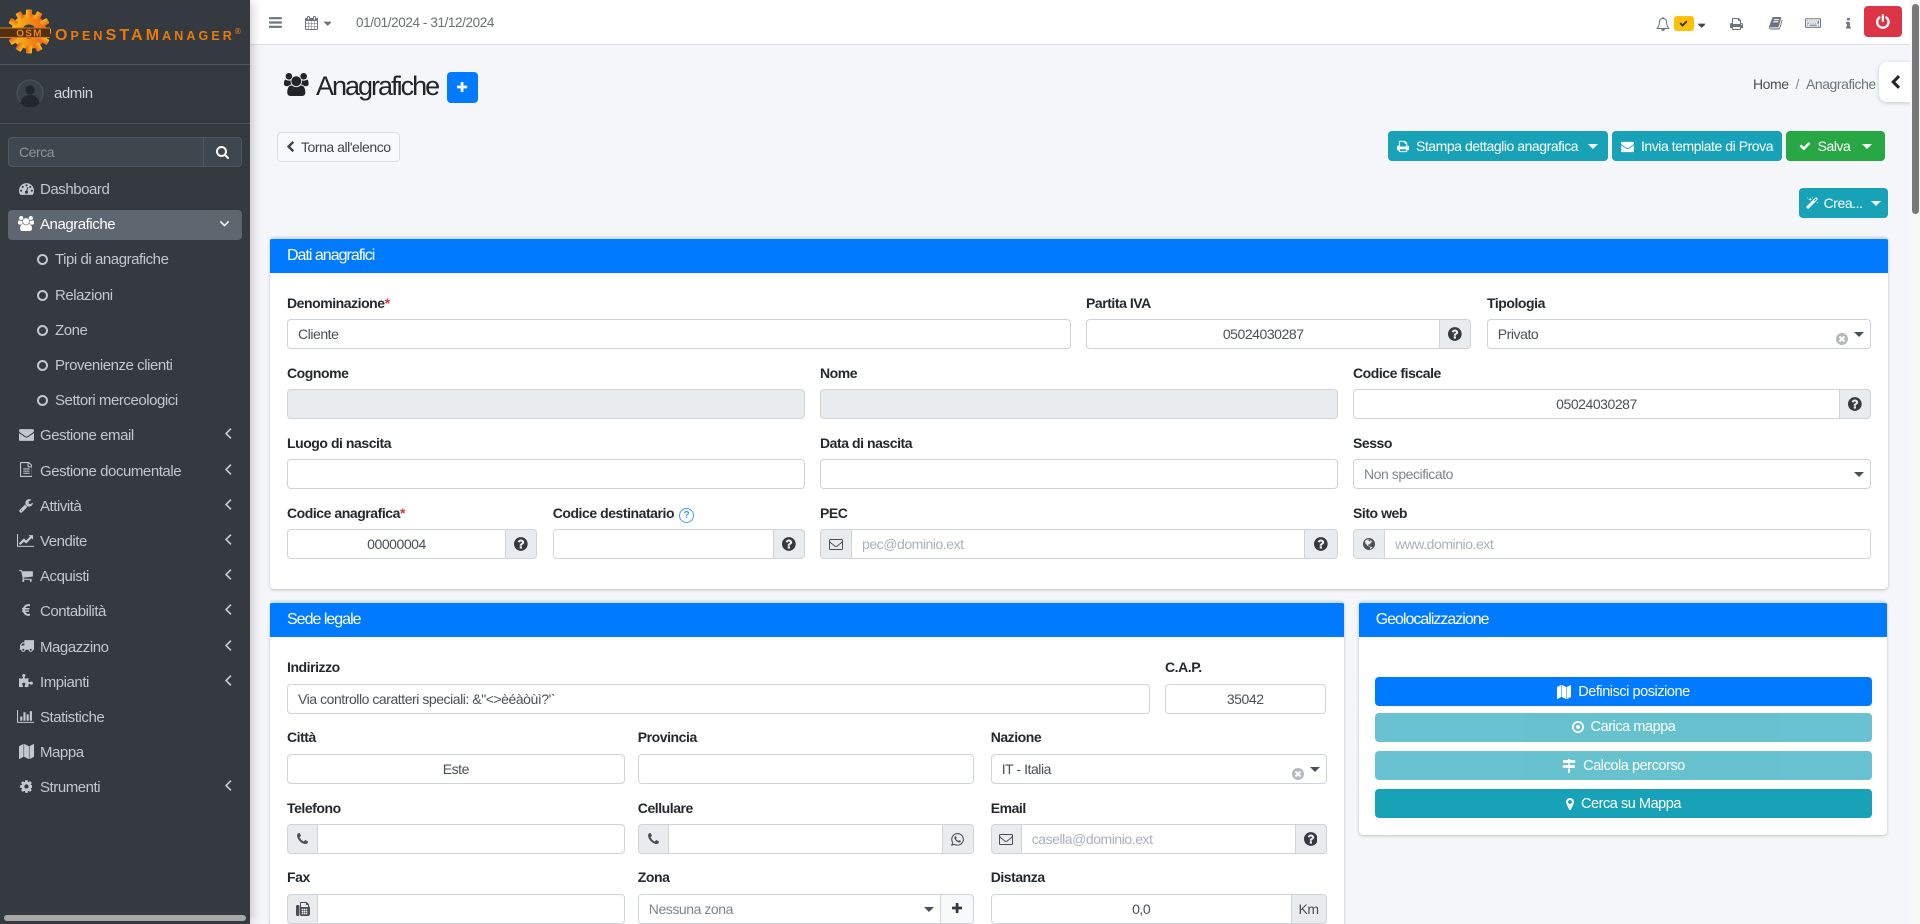 This screenshot has width=1920, height=924. What do you see at coordinates (29, 34) in the screenshot?
I see `svg-text: OSM` at bounding box center [29, 34].